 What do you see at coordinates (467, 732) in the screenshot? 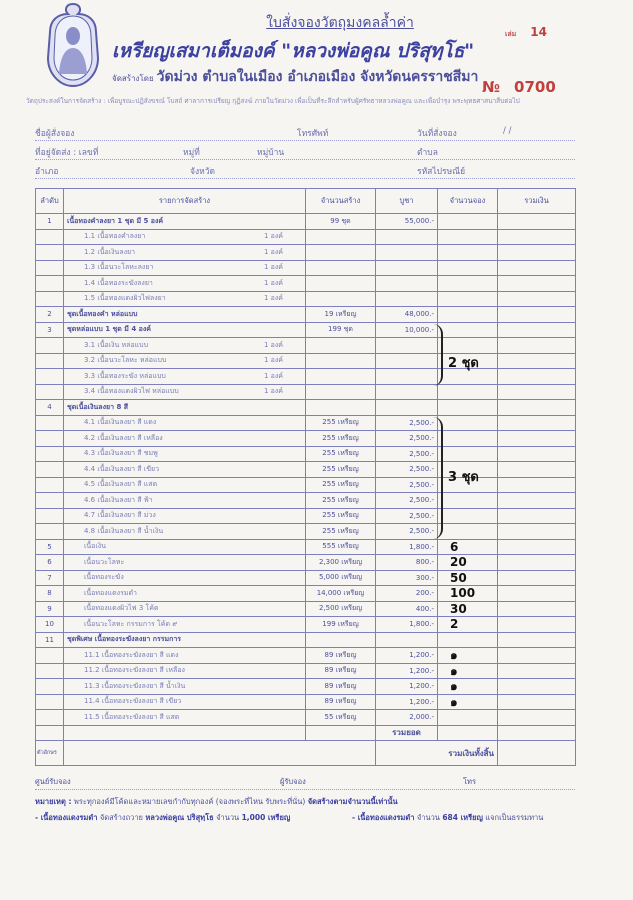
I see `subtotal-reserved` at bounding box center [467, 732].